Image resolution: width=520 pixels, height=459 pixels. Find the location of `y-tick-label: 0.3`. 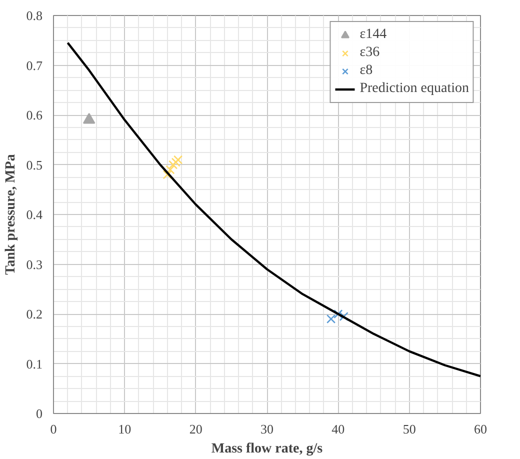

y-tick-label: 0.3 is located at coordinates (34, 264).